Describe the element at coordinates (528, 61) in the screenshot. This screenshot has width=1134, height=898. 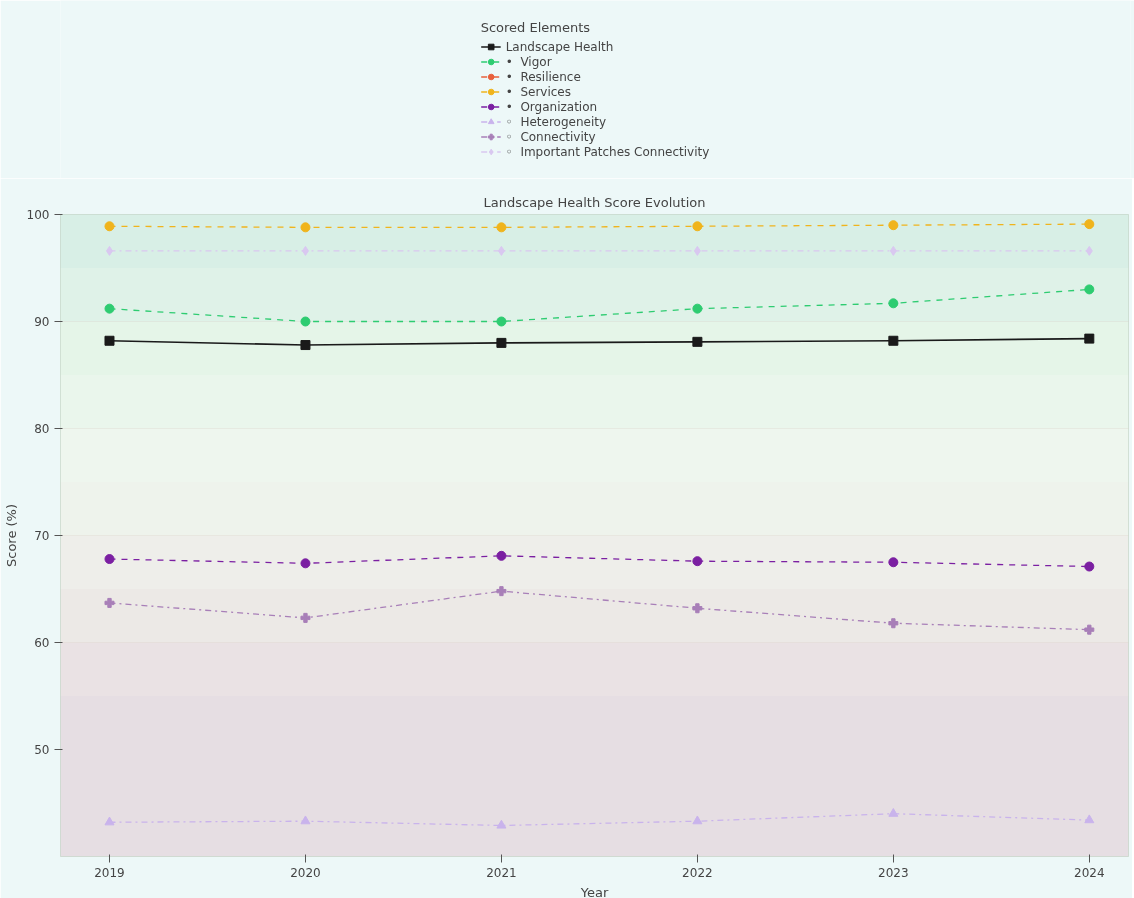
I see `legend-label: • Vigor` at that location.